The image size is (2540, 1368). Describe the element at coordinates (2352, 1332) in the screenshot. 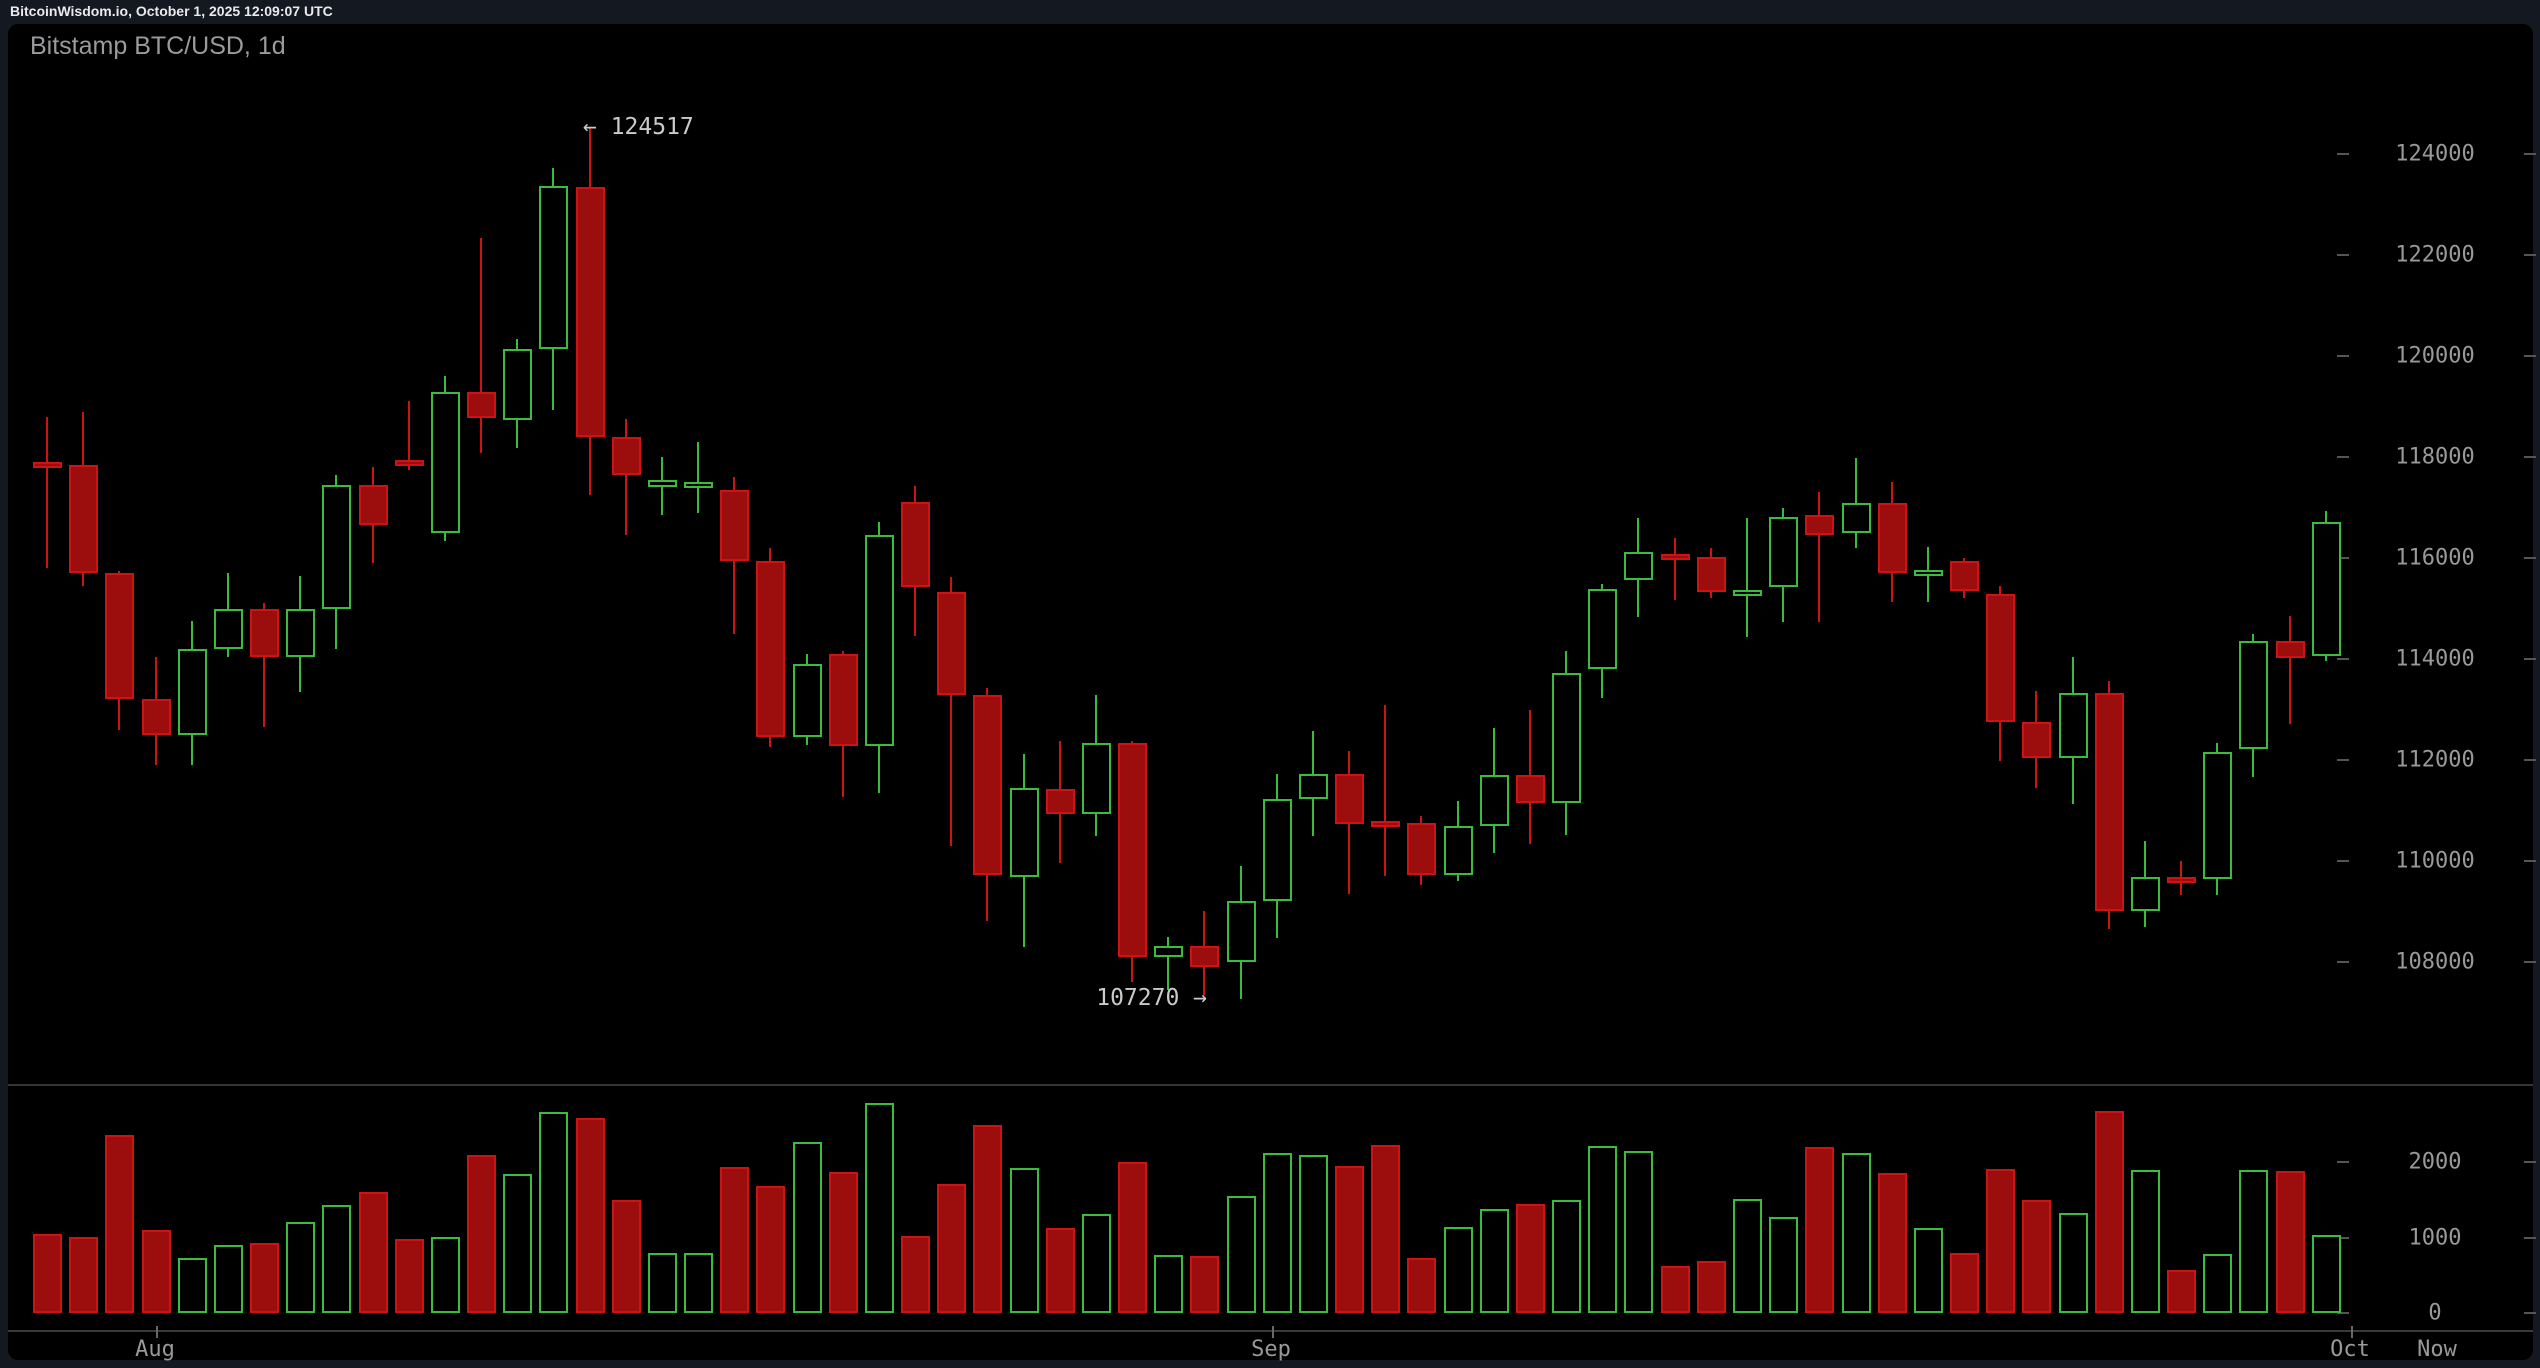

I see `month-tick-oct` at that location.